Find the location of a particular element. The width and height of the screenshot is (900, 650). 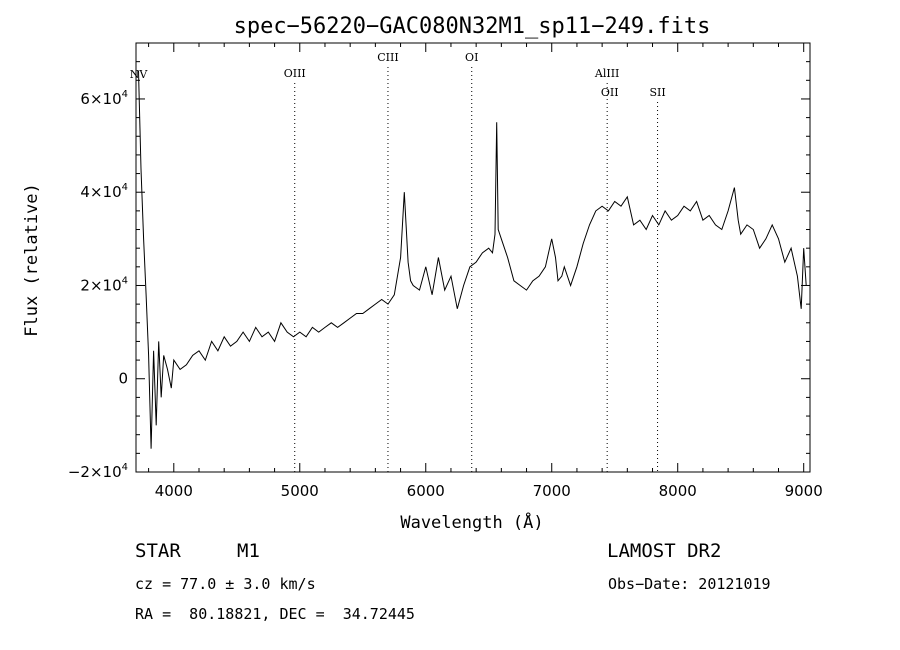

x-tick-label: 4000 is located at coordinates (174, 491).